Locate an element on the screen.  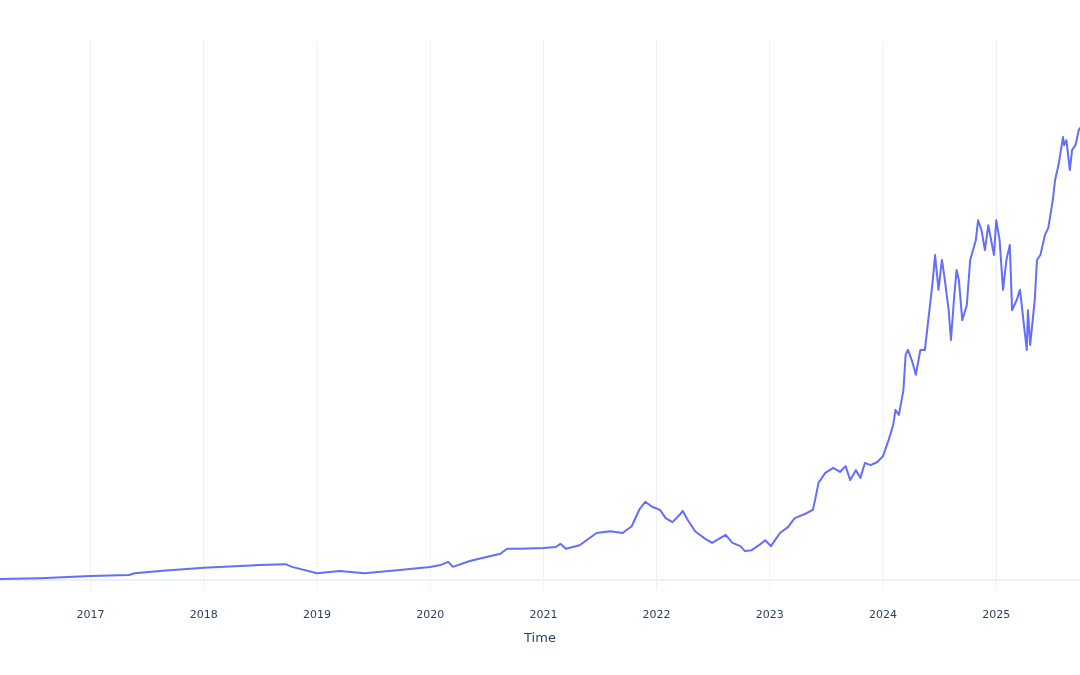
x-tick-label: 2021 is located at coordinates (543, 614).